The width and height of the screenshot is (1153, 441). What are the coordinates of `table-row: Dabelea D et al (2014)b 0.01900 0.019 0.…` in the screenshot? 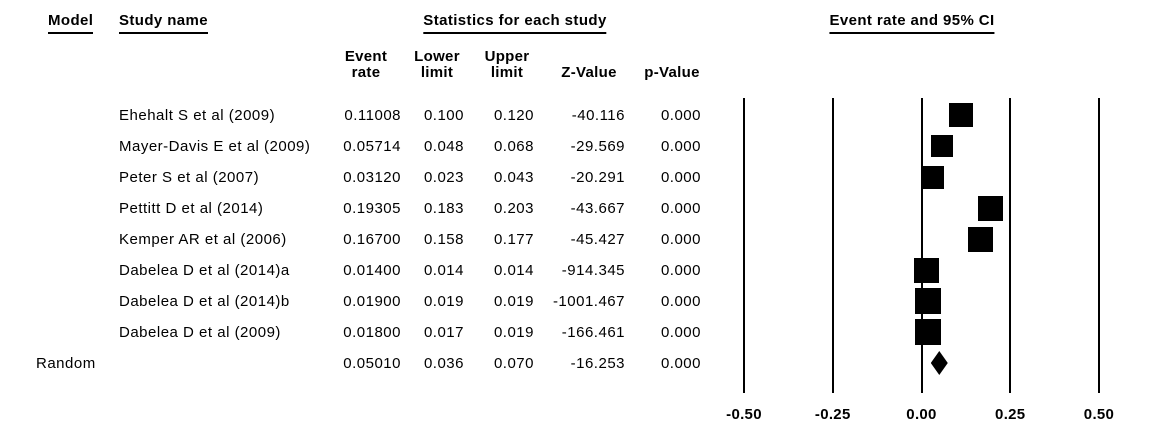 It's located at (355, 301).